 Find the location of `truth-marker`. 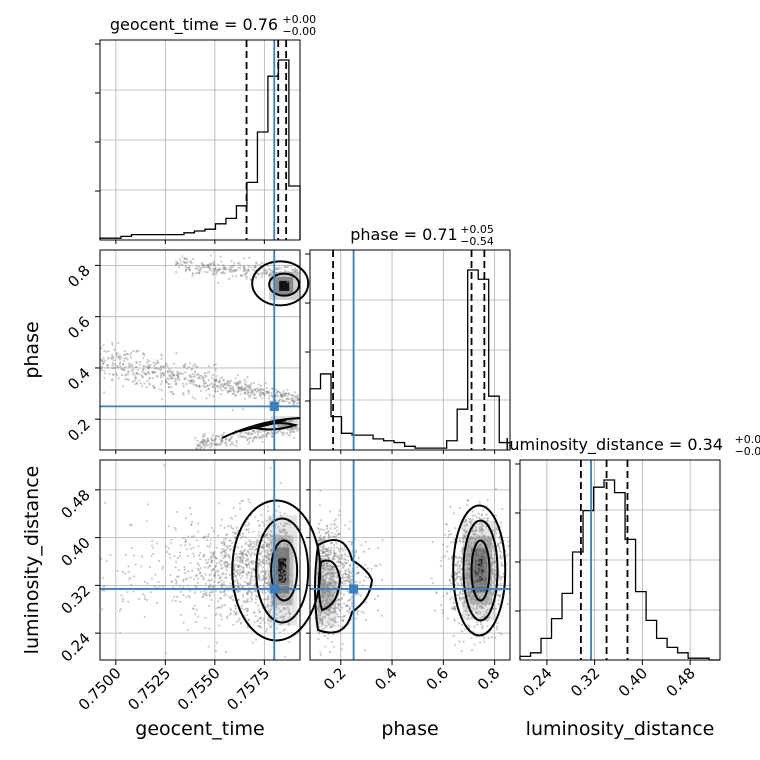

truth-marker is located at coordinates (274, 589).